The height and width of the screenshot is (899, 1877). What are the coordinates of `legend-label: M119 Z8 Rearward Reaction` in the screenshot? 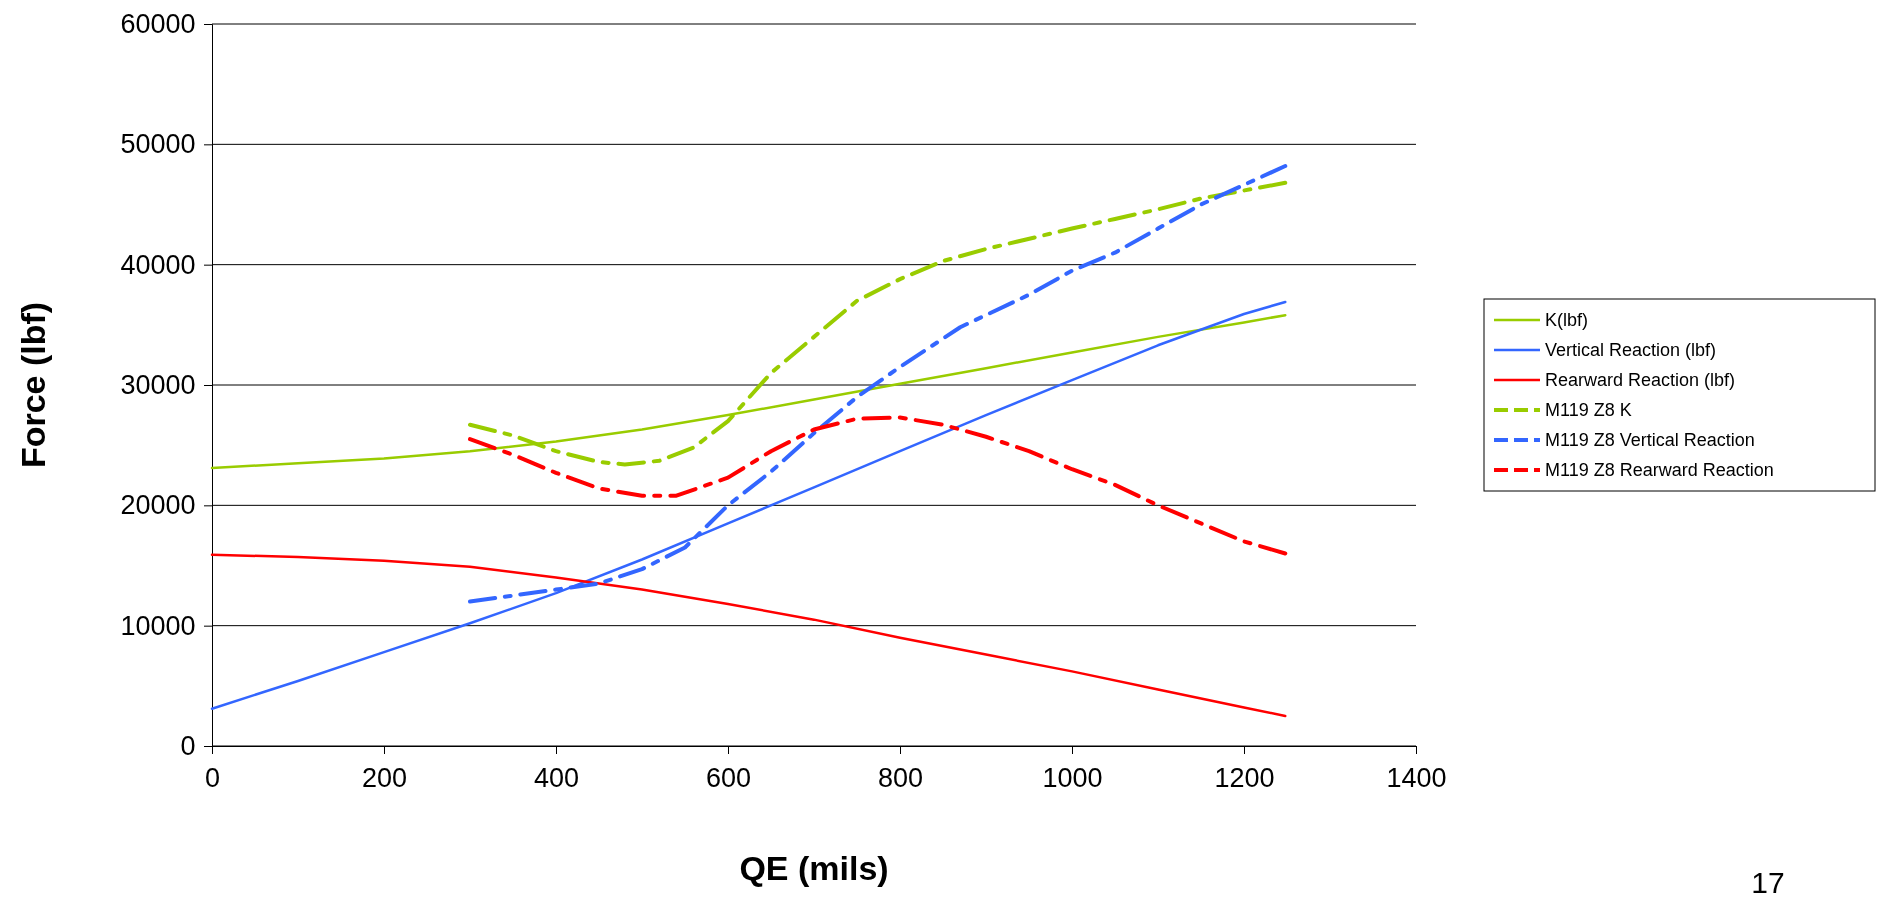 It's located at (1659, 470).